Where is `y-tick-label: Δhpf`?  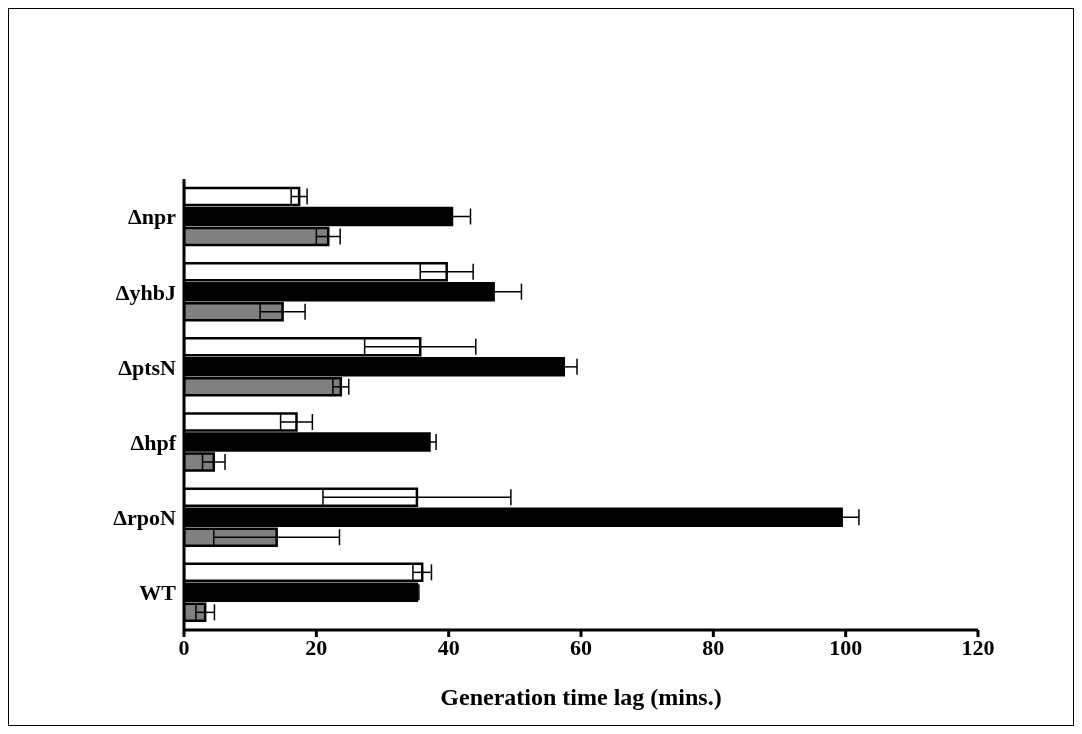 y-tick-label: Δhpf is located at coordinates (153, 442).